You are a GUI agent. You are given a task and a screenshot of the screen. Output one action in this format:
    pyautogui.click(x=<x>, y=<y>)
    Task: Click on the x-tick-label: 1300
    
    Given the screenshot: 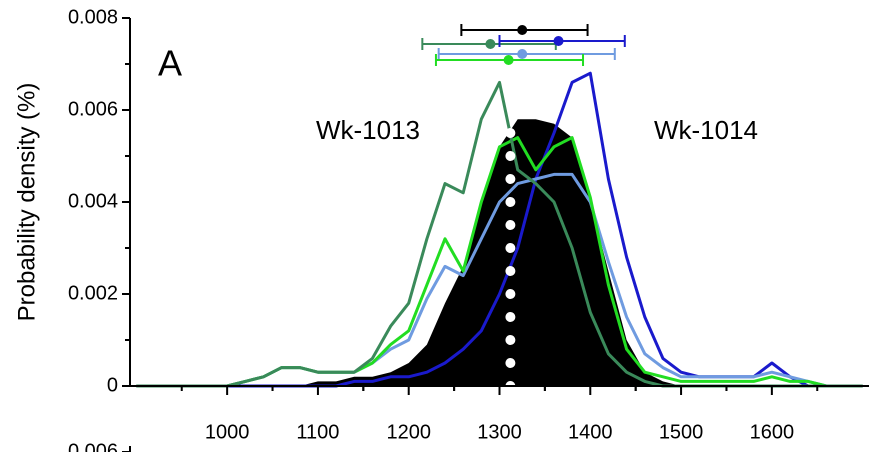 What is the action you would take?
    pyautogui.click(x=499, y=432)
    